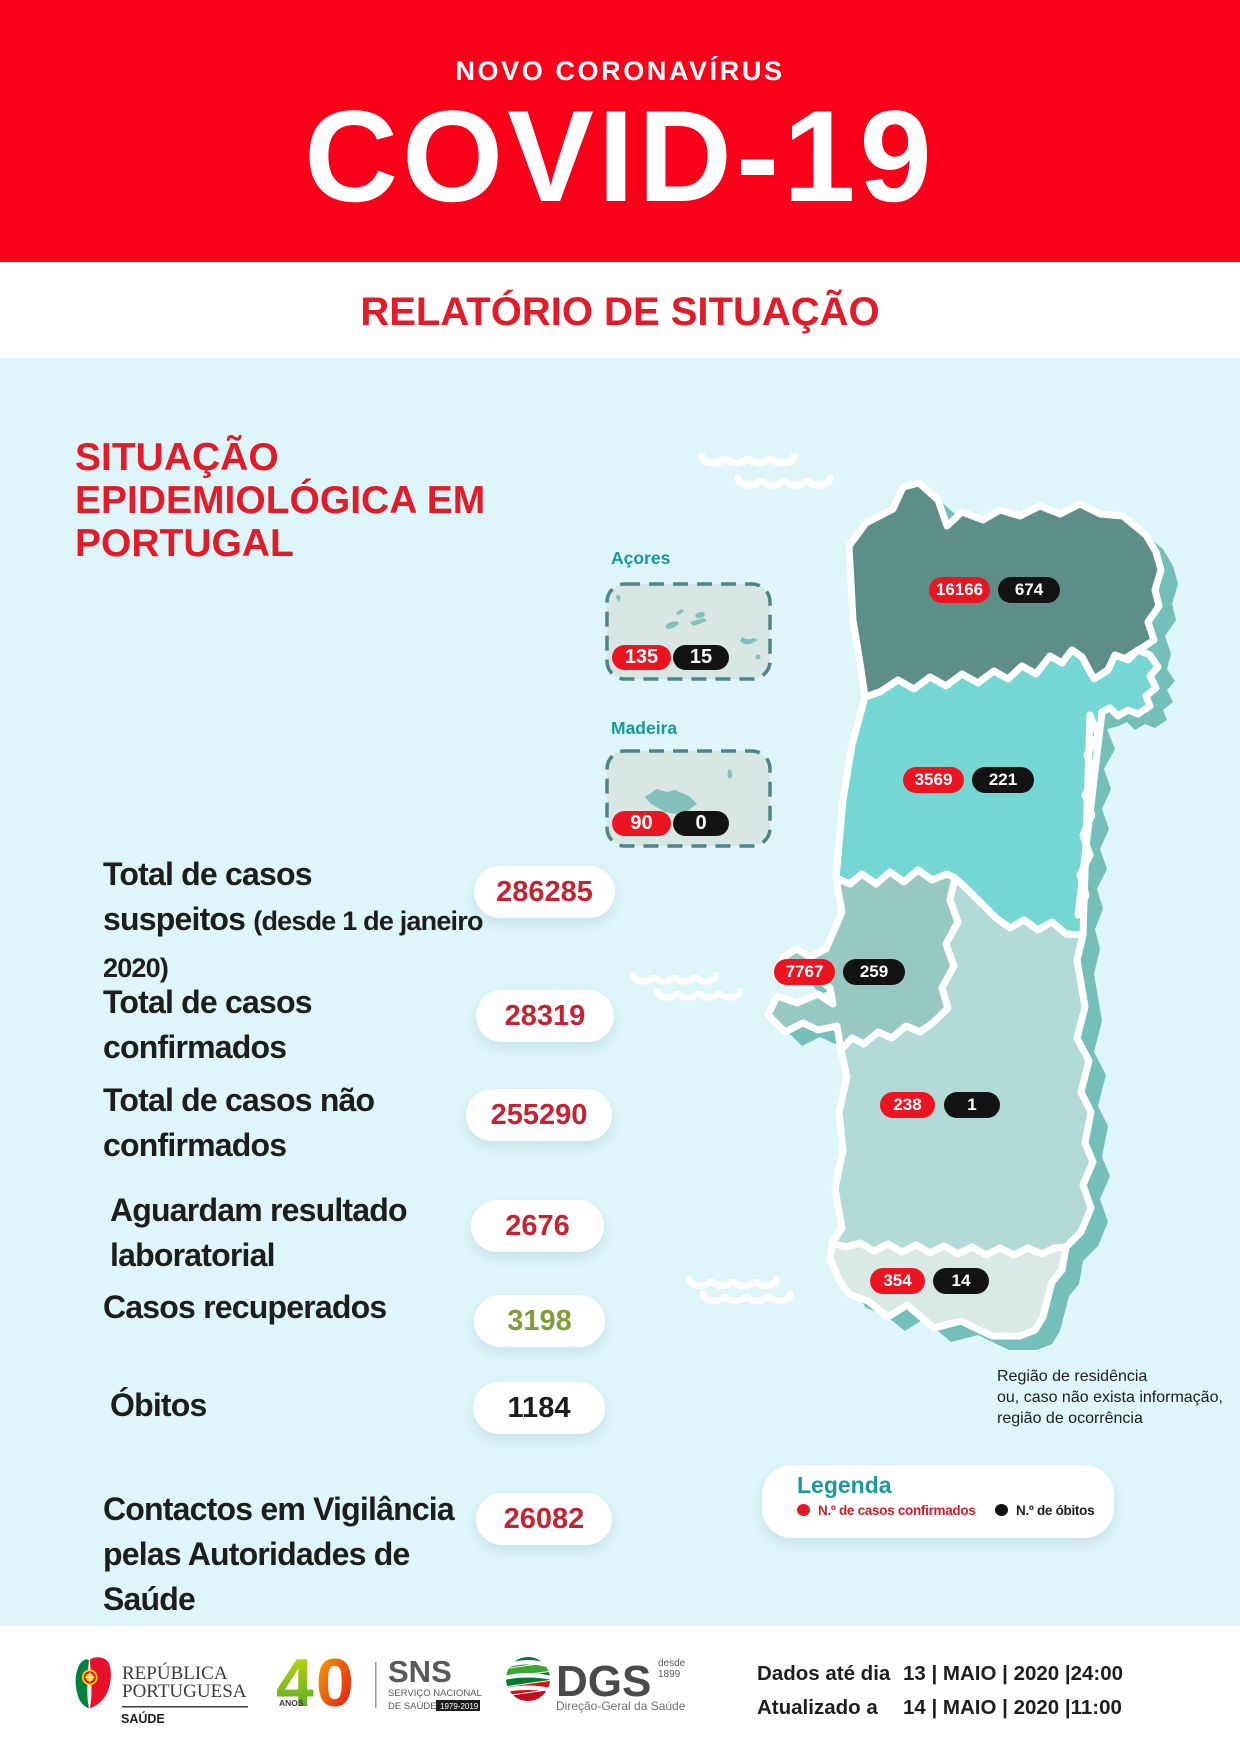 This screenshot has height=1755, width=1240. What do you see at coordinates (175, 1673) in the screenshot?
I see `svg-text: REPÚBLICA` at bounding box center [175, 1673].